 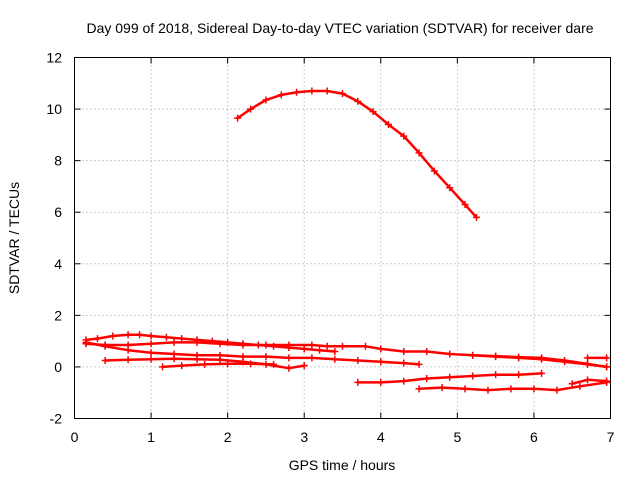 I want to click on x-tick-label: 1, so click(x=151, y=437).